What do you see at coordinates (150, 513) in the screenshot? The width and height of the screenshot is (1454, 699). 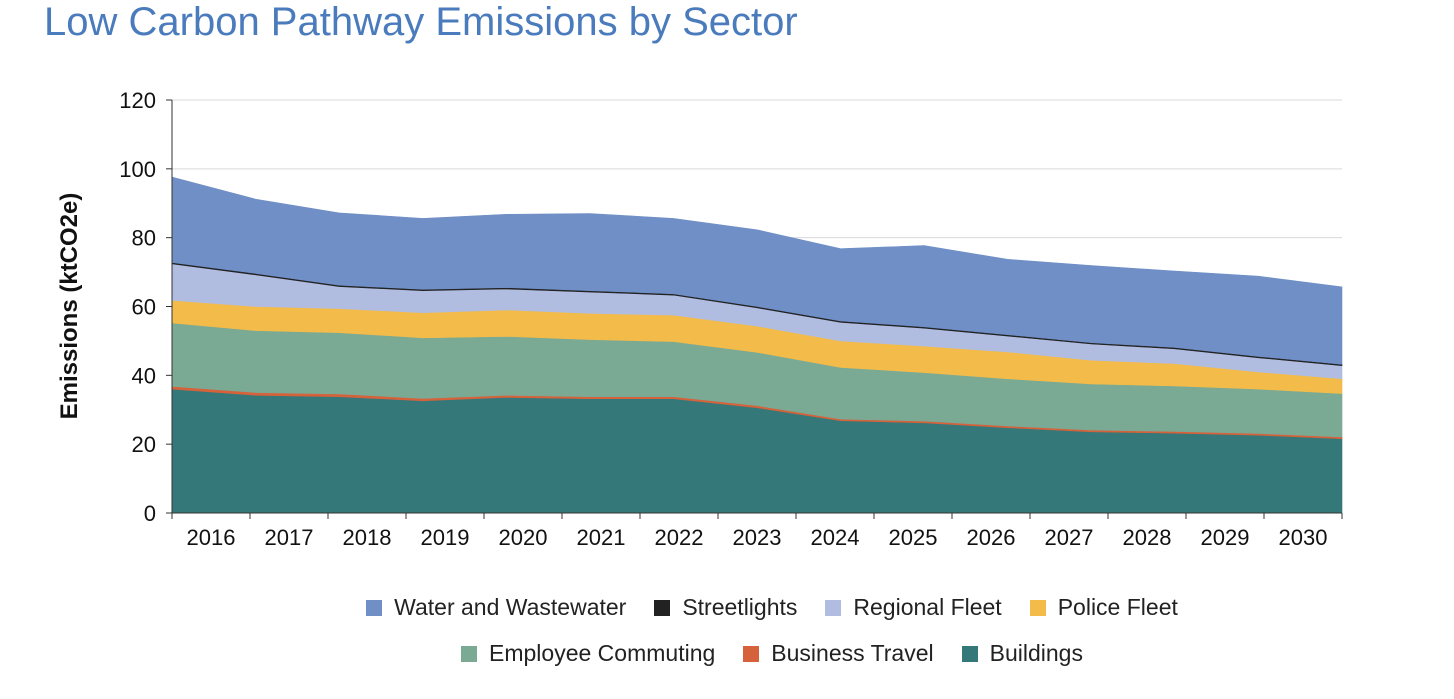 I see `y-tick-label: 0` at bounding box center [150, 513].